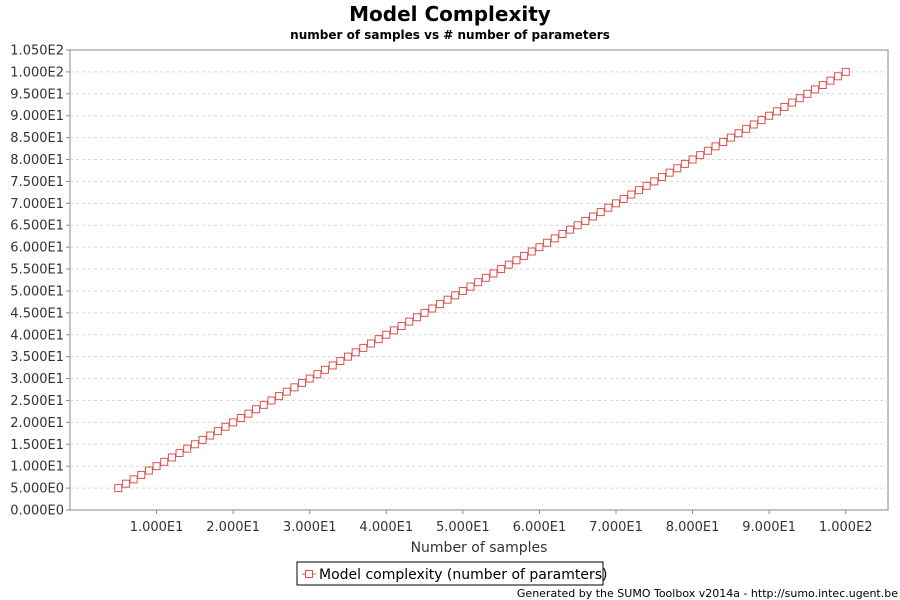 This screenshot has height=600, width=900. I want to click on y-tick-label: 8.000E1, so click(37, 160).